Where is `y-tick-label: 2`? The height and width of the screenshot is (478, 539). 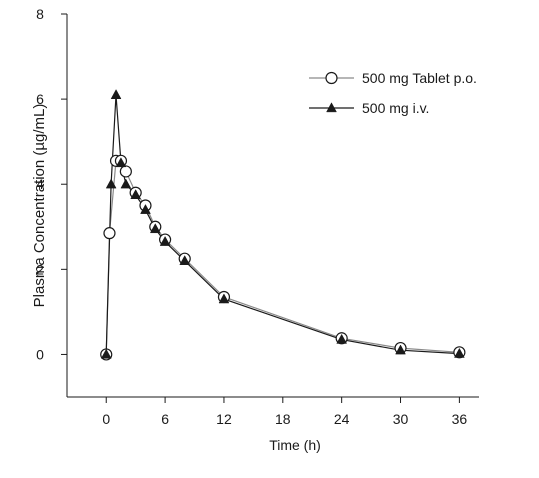
y-tick-label: 2 is located at coordinates (40, 269).